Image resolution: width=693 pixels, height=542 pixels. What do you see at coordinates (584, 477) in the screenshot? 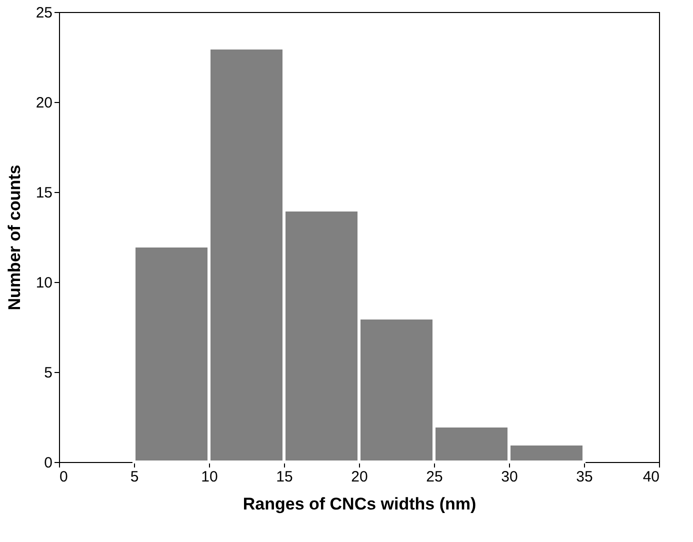
I see `x-tick-label: 35` at bounding box center [584, 477].